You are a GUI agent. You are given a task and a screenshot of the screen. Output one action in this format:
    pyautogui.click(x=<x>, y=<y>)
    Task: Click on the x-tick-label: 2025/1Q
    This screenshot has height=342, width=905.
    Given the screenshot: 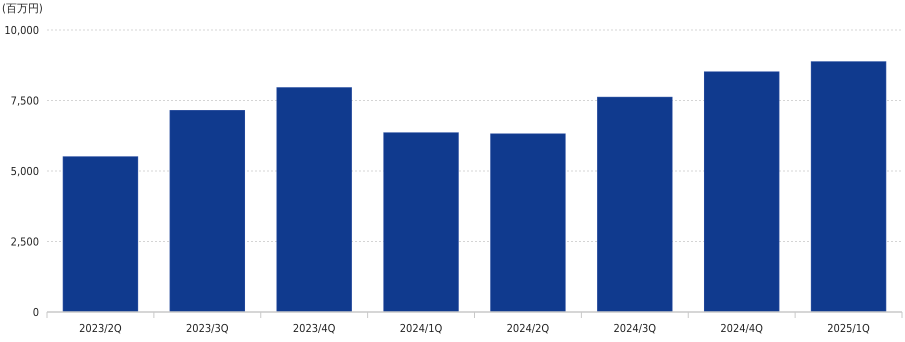 What is the action you would take?
    pyautogui.click(x=848, y=328)
    